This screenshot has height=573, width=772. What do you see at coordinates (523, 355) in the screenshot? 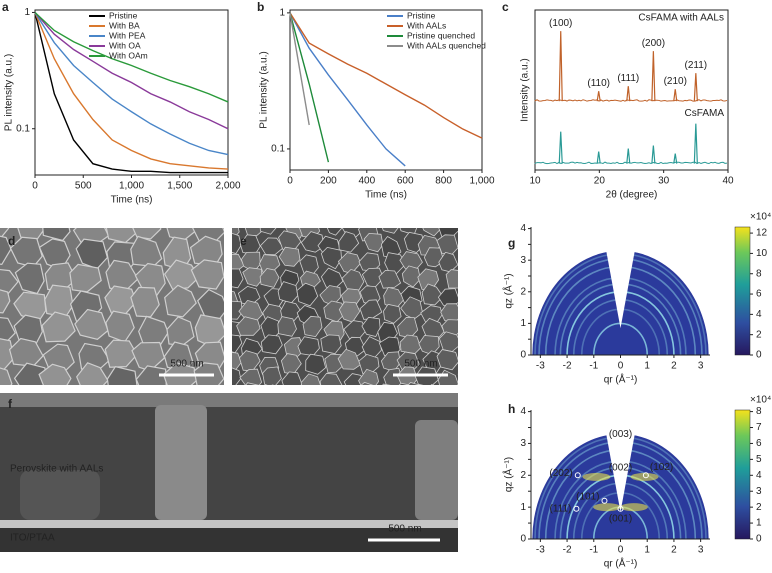
I see `y-tick-label: 0` at bounding box center [523, 355].